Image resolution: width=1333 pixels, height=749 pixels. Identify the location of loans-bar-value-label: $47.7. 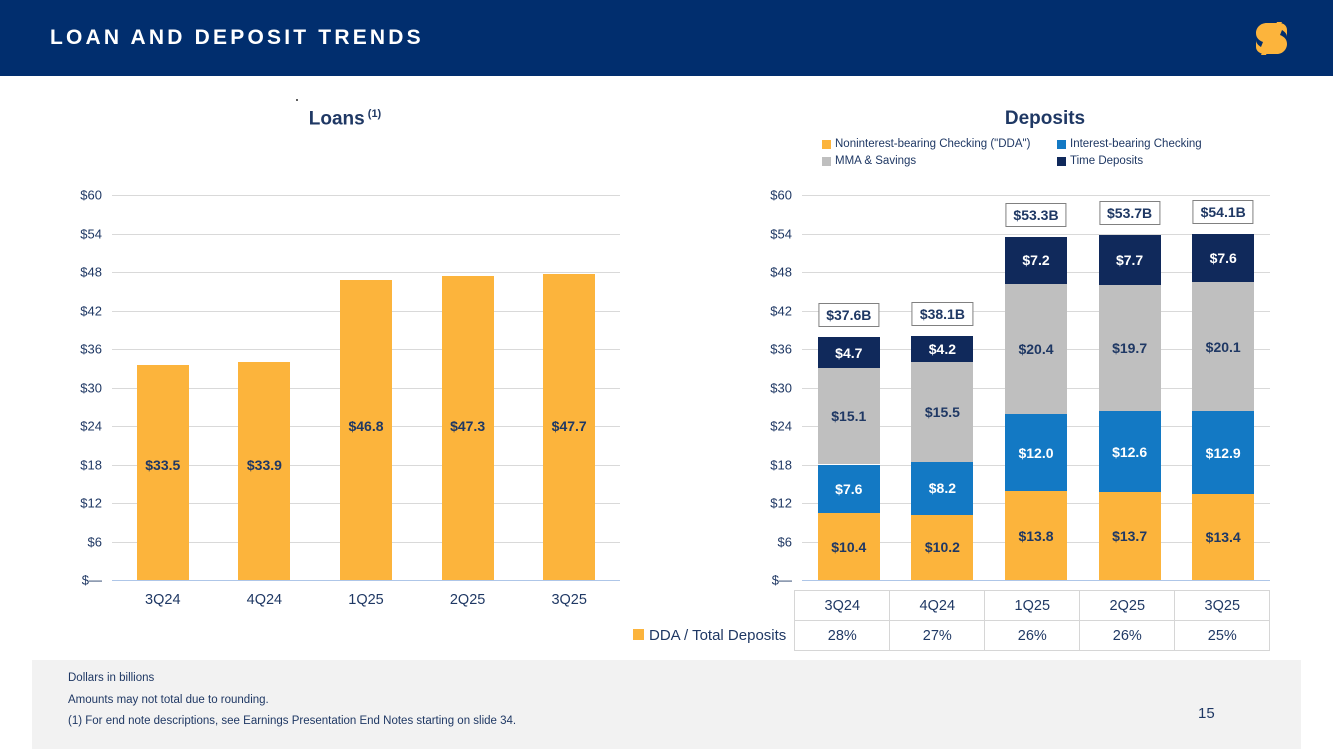
(569, 426).